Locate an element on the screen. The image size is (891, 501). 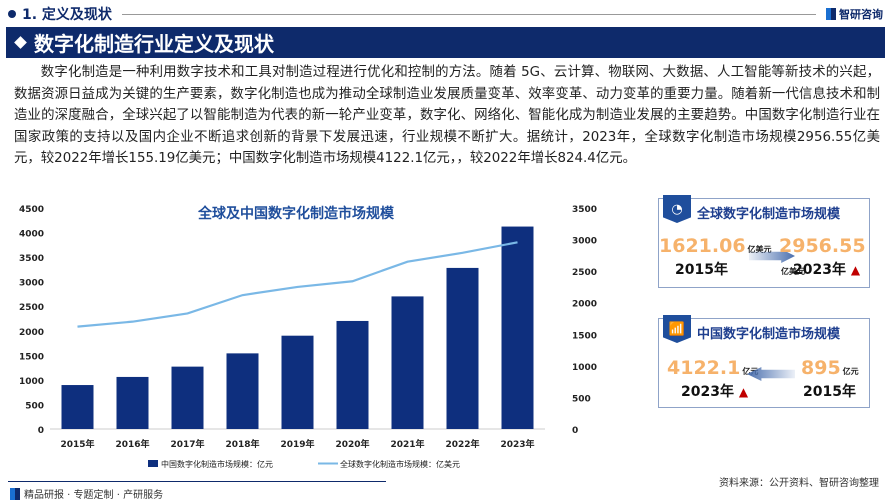
bar-2017年 is located at coordinates (188, 398).